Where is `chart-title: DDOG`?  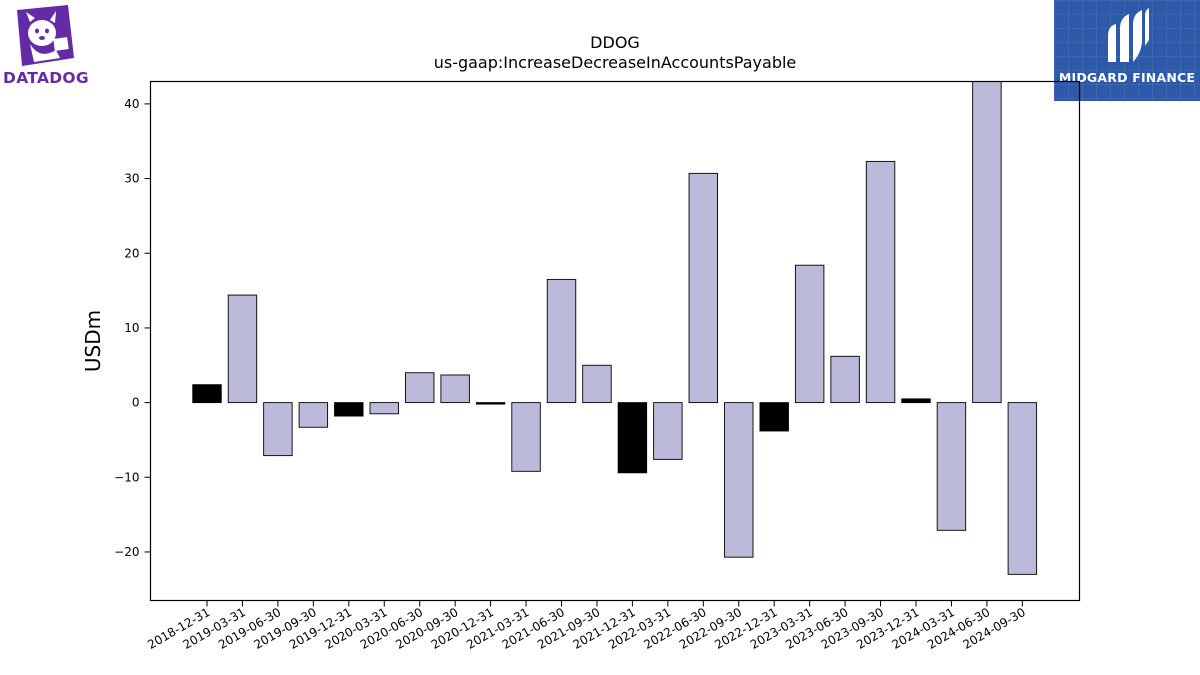
chart-title: DDOG is located at coordinates (615, 42).